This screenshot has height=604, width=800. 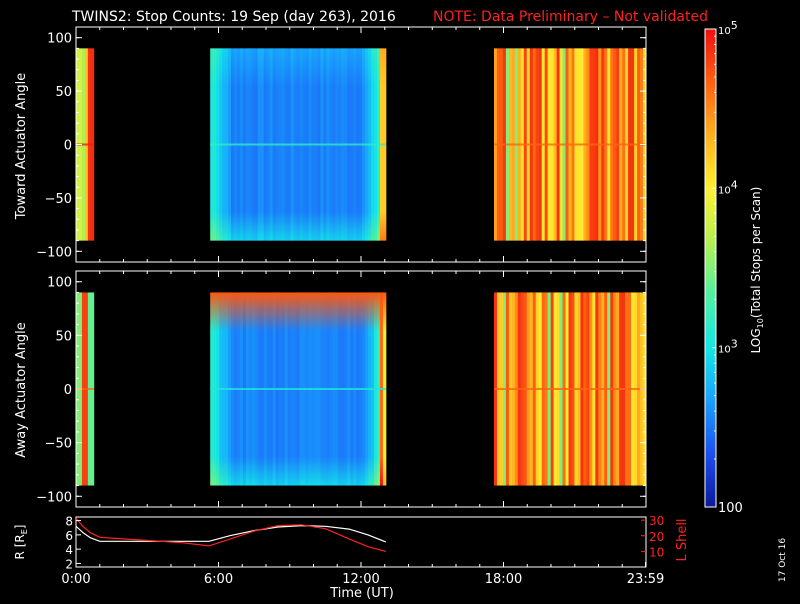 What do you see at coordinates (570, 17) in the screenshot?
I see `preliminary-note: NOTE: Data Preliminary – Not validated` at bounding box center [570, 17].